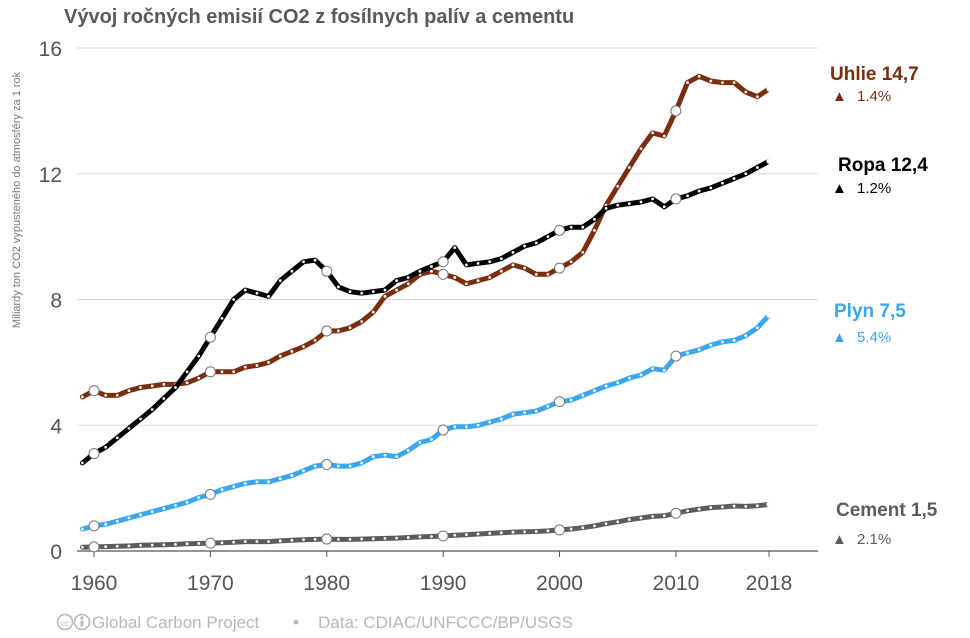  Describe the element at coordinates (222, 318) in the screenshot. I see `point-ropa-1971` at that location.